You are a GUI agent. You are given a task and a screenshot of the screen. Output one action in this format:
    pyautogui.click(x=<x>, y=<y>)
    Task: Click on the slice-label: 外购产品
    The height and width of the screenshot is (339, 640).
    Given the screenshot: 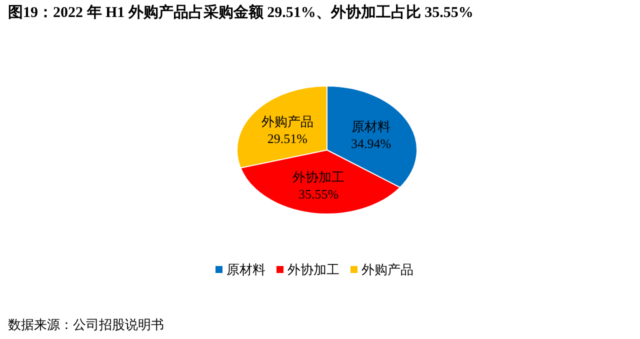 What is the action you would take?
    pyautogui.click(x=287, y=121)
    